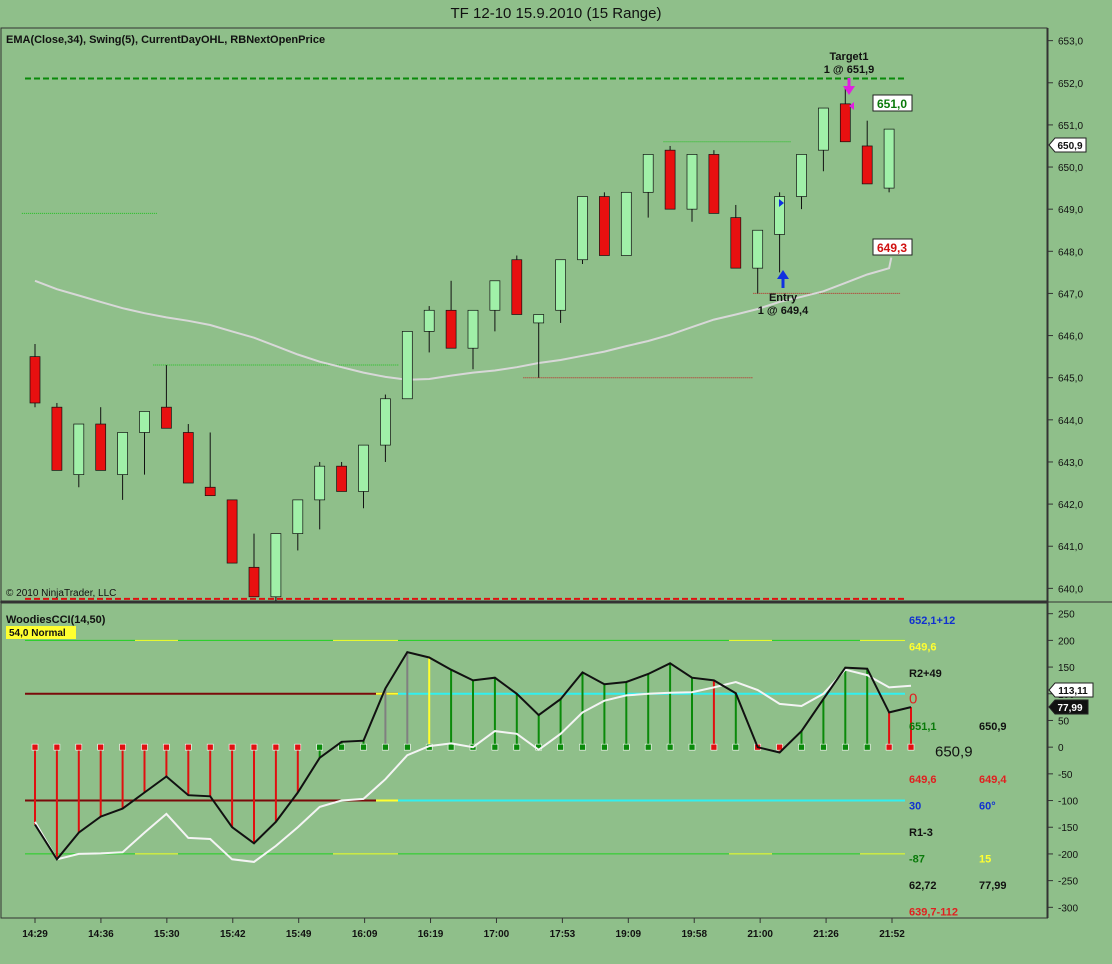  What do you see at coordinates (463, 319) in the screenshot?
I see `ema-line` at bounding box center [463, 319].